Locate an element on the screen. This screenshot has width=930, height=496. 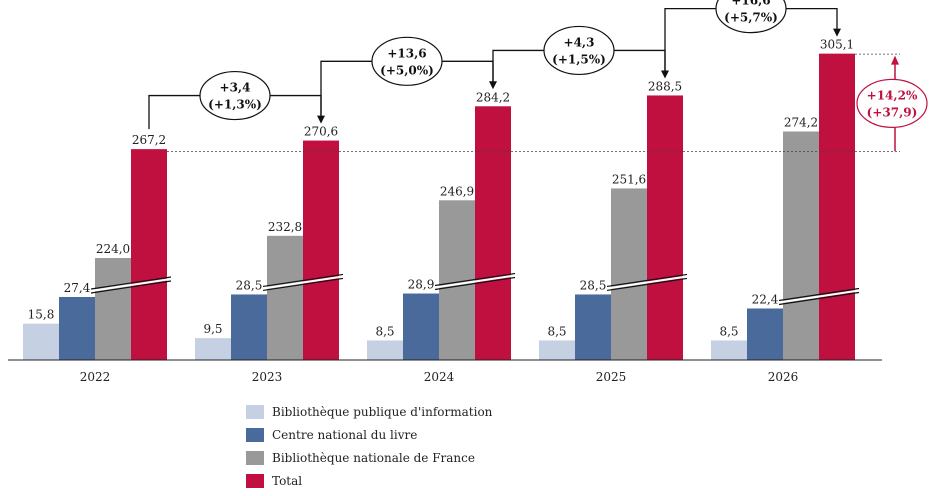
bar-cnl-2024 is located at coordinates (421, 326).